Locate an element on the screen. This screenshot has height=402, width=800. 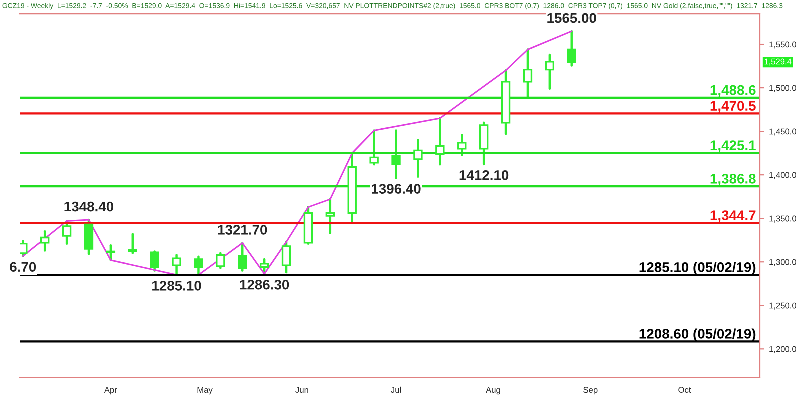
ref-line-label: 1,344.7 is located at coordinates (733, 216).